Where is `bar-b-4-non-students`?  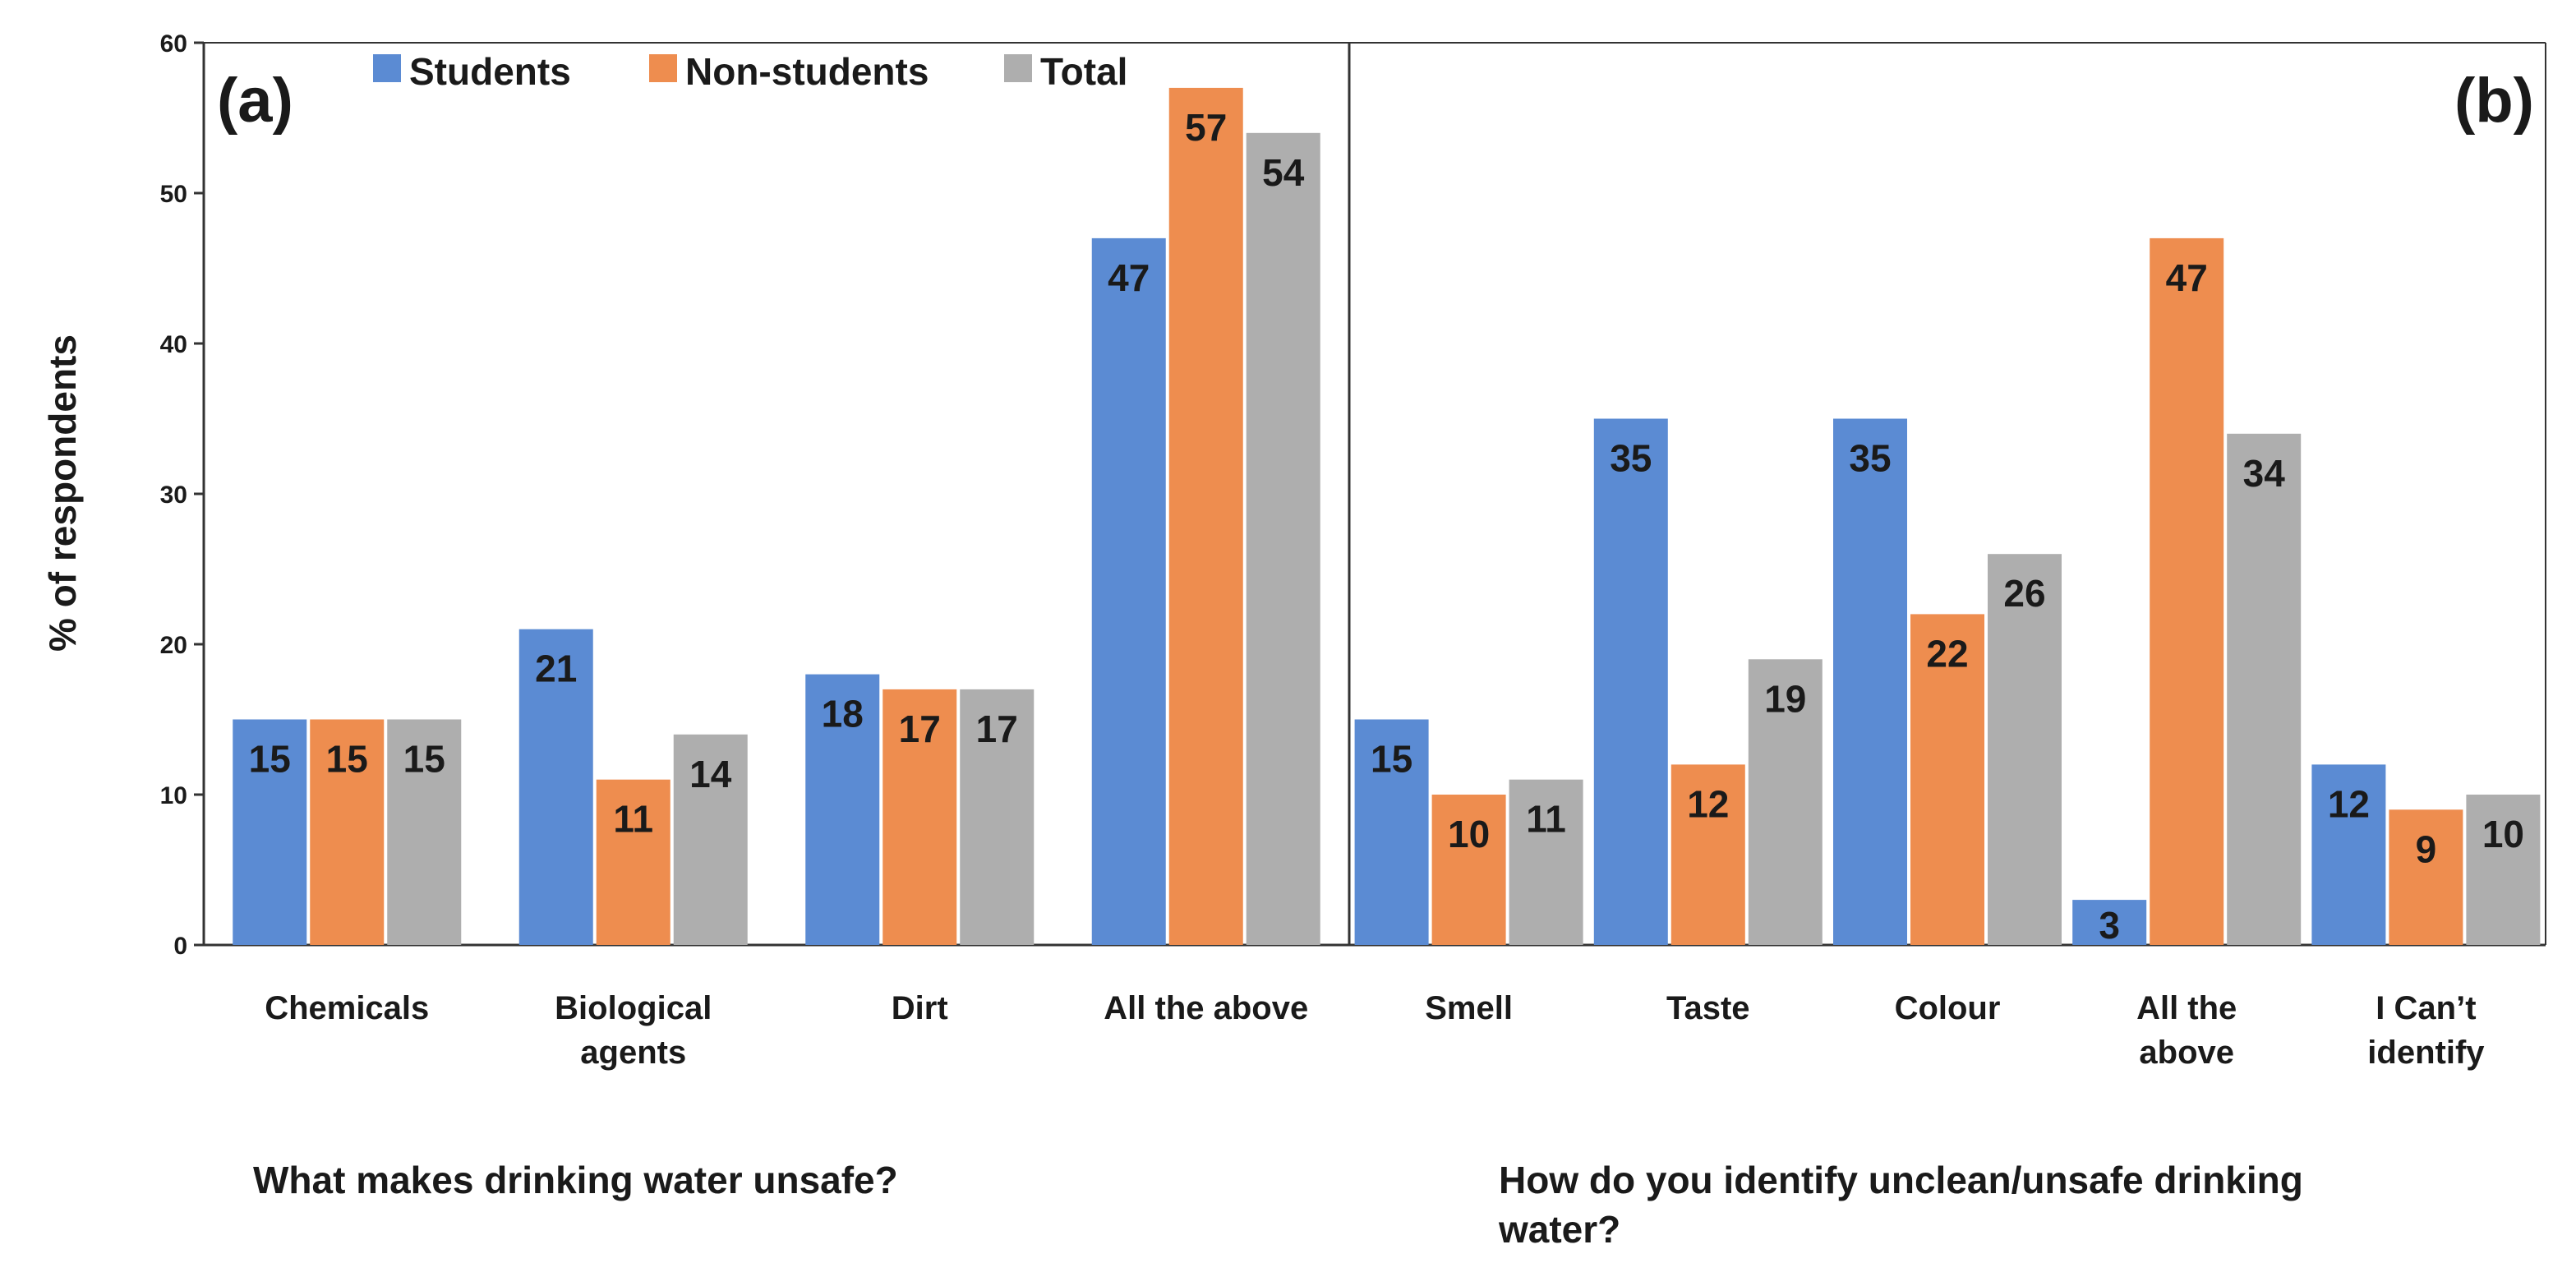
bar-b-4-non-students is located at coordinates (2187, 591).